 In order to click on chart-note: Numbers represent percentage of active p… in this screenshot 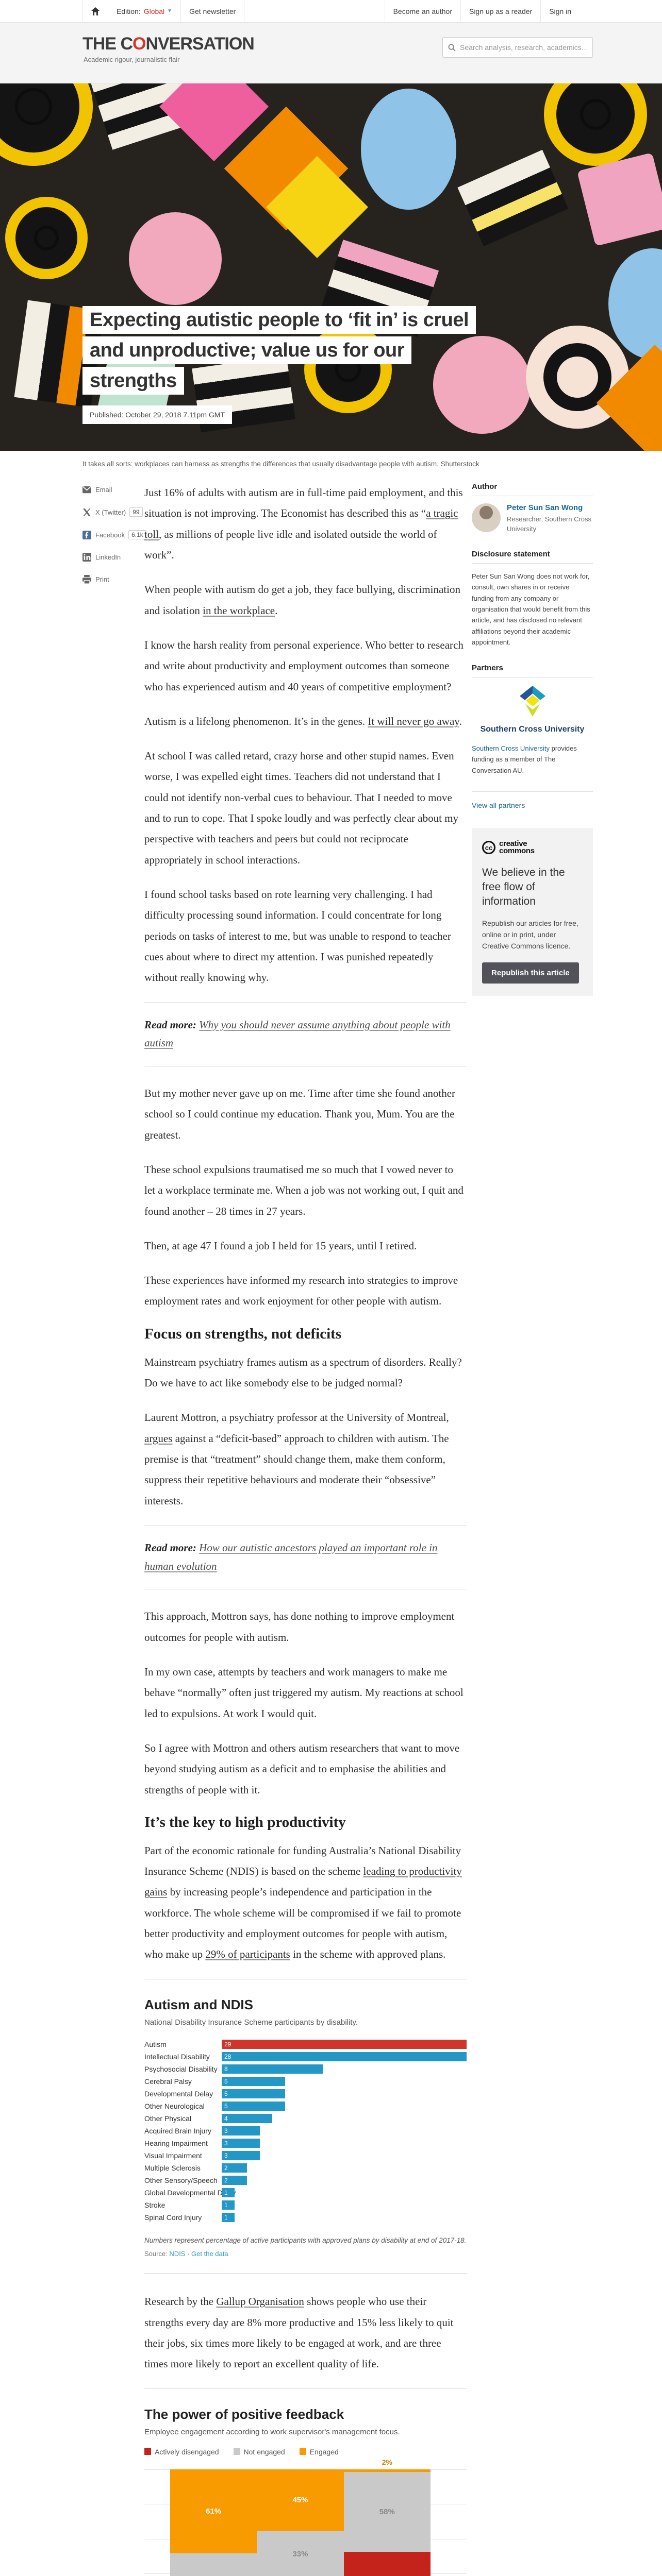, I will do `click(305, 2240)`.